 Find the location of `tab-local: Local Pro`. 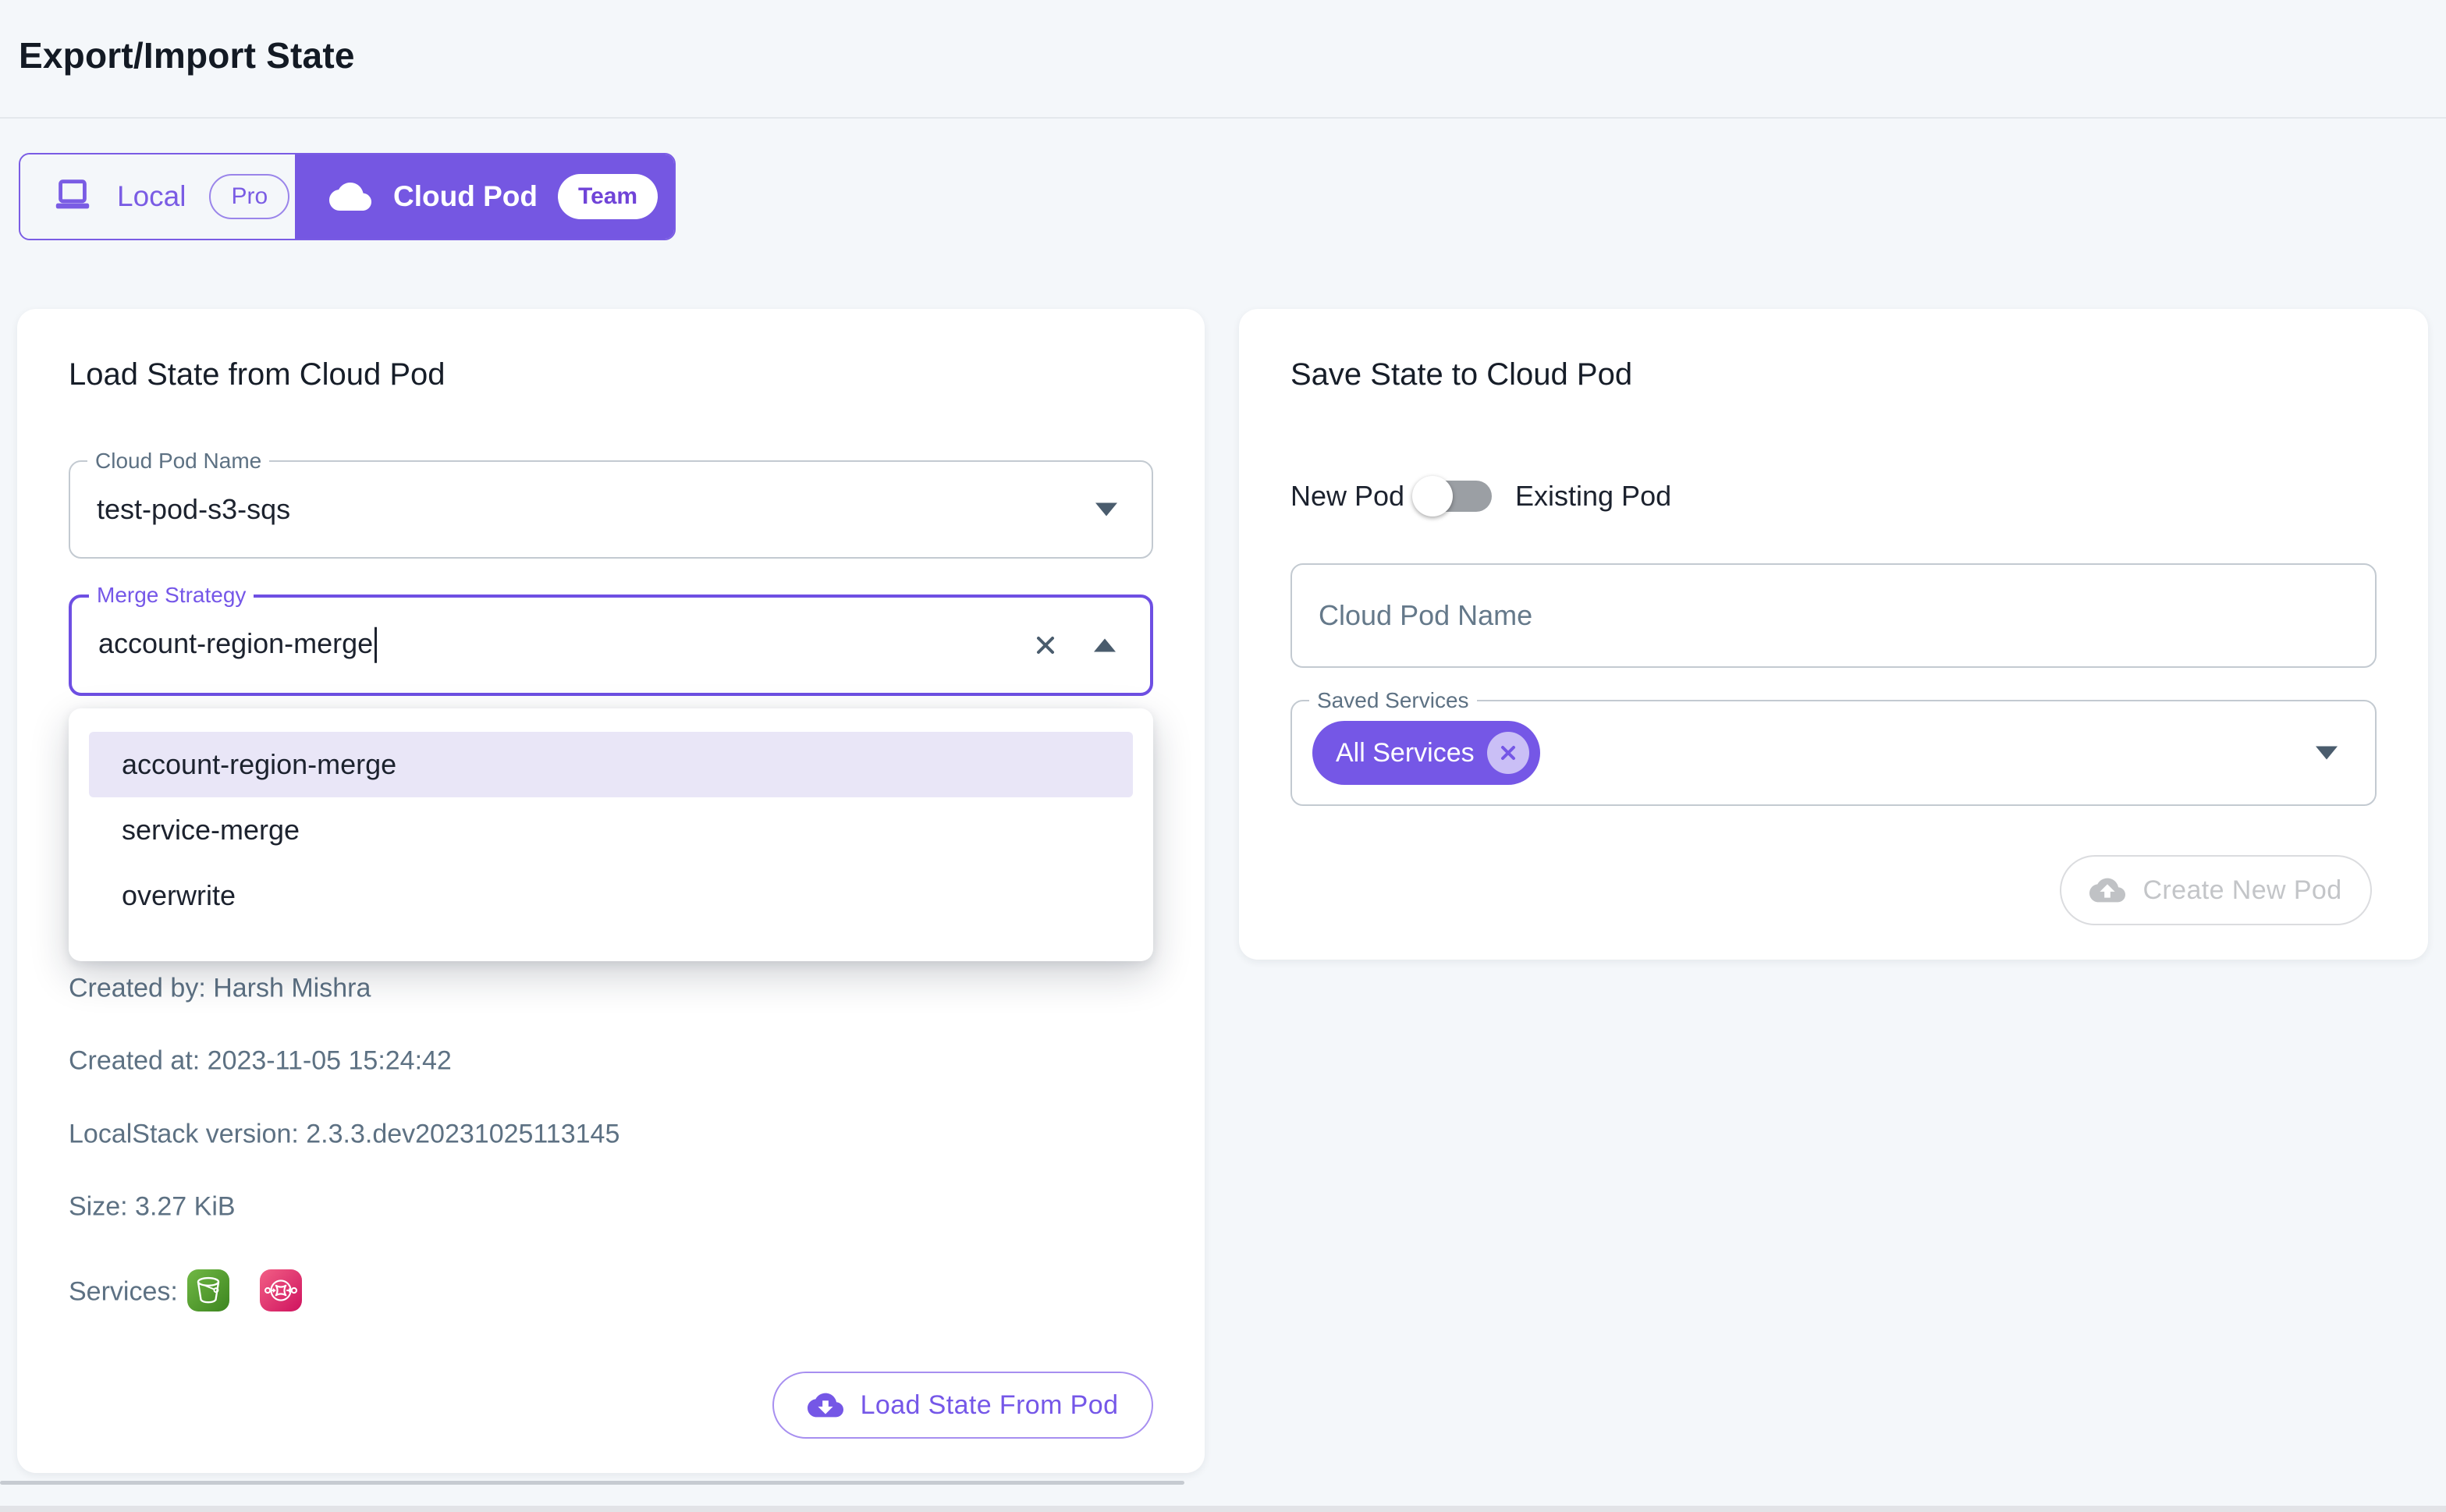

tab-local: Local Pro is located at coordinates (157, 197).